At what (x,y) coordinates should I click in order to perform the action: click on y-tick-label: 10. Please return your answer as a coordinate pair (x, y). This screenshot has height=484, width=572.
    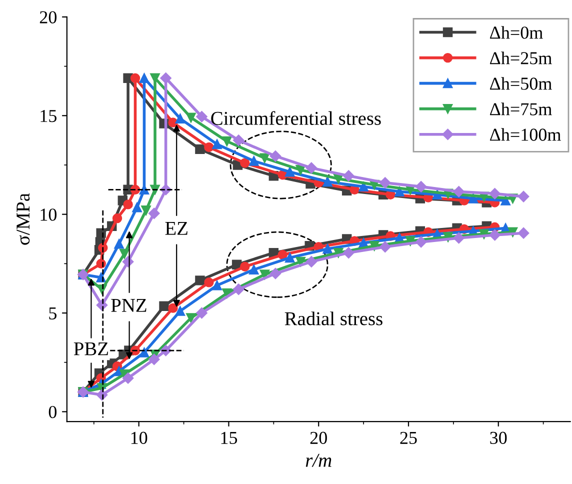
    Looking at the image, I should click on (48, 214).